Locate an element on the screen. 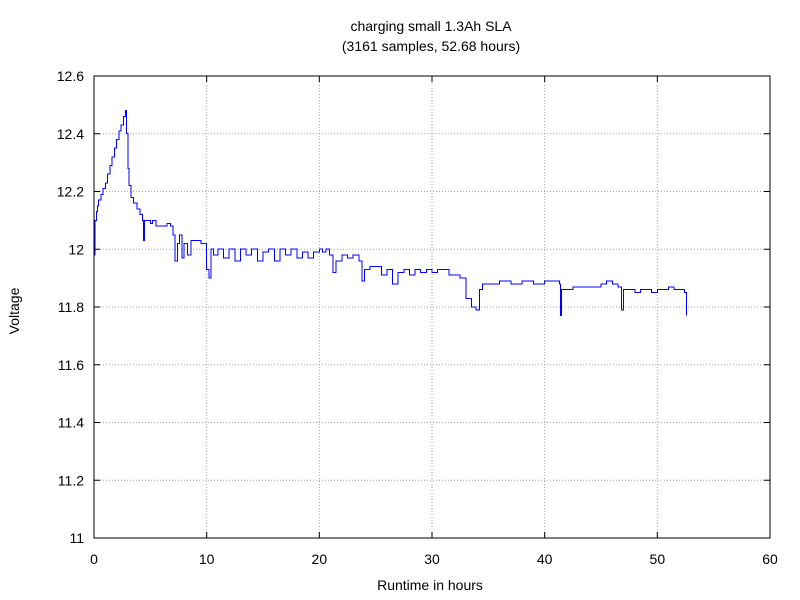 The height and width of the screenshot is (600, 800). y-axis-label: Voltage is located at coordinates (14, 310).